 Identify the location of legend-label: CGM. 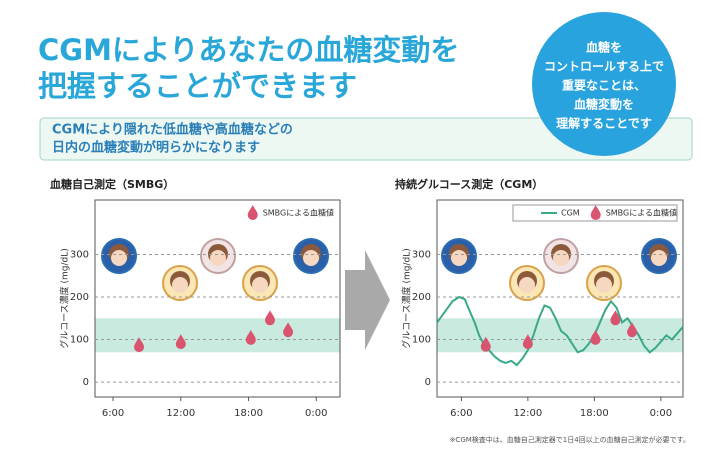
(570, 213).